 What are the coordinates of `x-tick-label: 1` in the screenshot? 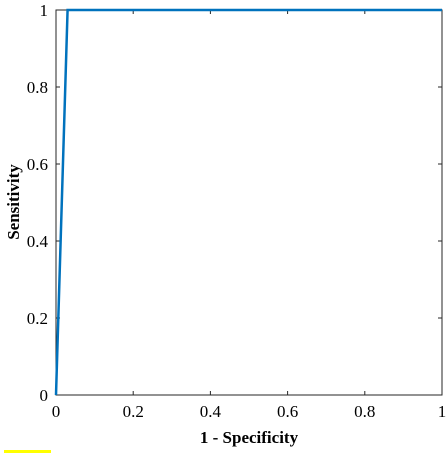 It's located at (442, 411).